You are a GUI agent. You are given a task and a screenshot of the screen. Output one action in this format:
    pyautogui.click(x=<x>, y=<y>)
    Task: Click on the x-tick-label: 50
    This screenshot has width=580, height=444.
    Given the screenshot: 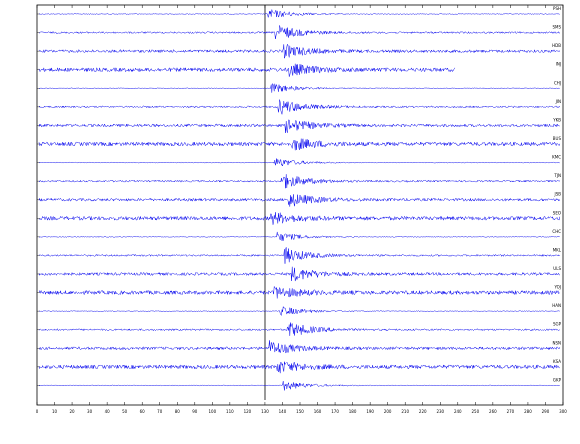 What is the action you would take?
    pyautogui.click(x=125, y=411)
    